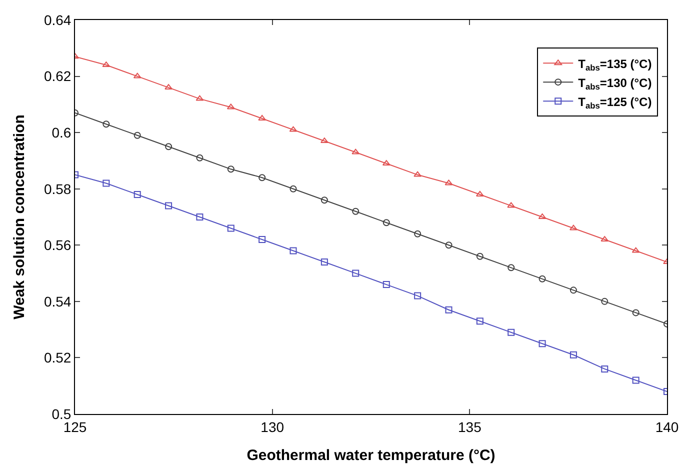 The width and height of the screenshot is (691, 472). What do you see at coordinates (371, 455) in the screenshot?
I see `x-axis-title: Geothermal water temperature (°C)` at bounding box center [371, 455].